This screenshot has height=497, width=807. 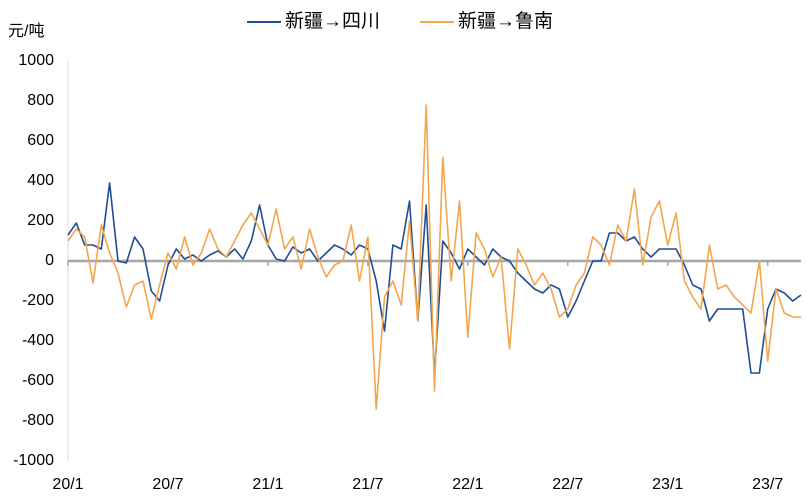 I want to click on y-axis-label: 元/吨, so click(x=26, y=31).